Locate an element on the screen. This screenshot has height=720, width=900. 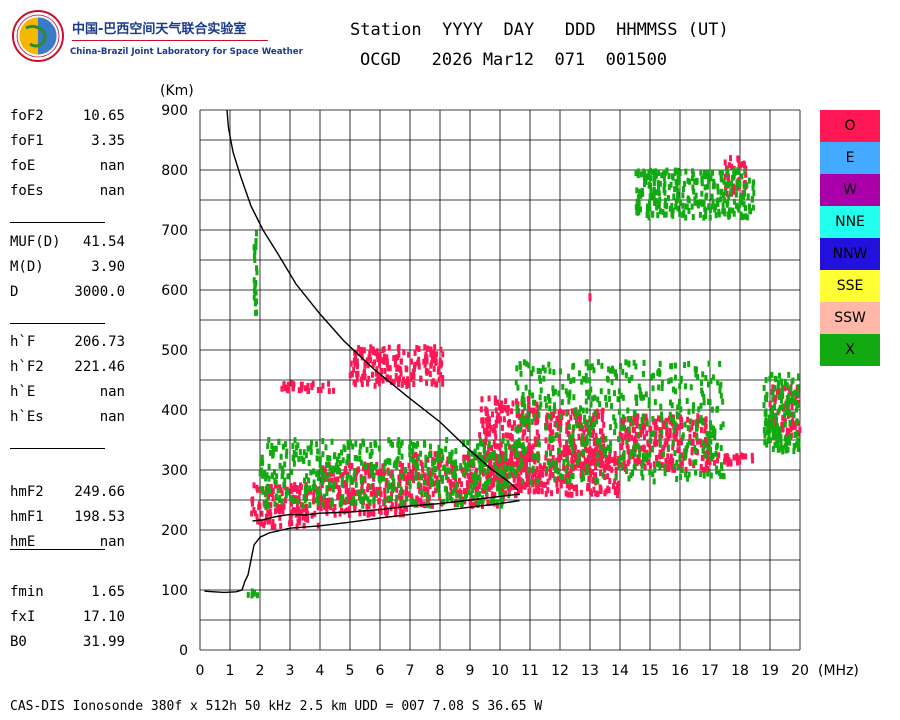
param-name: h`F2 is located at coordinates (27, 367).